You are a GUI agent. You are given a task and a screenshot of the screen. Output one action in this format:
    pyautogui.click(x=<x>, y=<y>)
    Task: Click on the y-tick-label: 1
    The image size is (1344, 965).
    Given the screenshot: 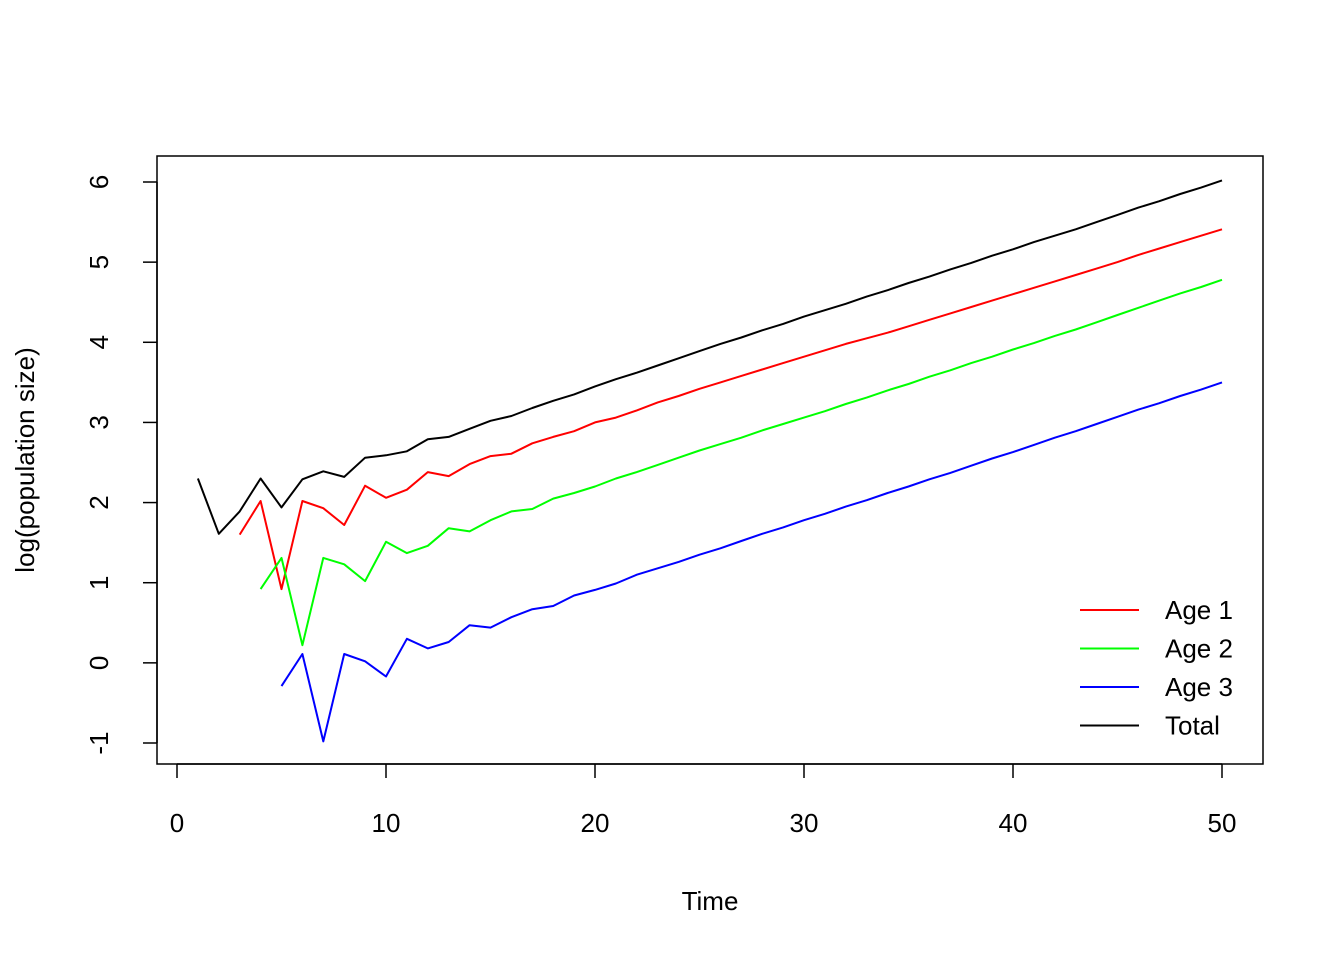 What is the action you would take?
    pyautogui.click(x=99, y=582)
    